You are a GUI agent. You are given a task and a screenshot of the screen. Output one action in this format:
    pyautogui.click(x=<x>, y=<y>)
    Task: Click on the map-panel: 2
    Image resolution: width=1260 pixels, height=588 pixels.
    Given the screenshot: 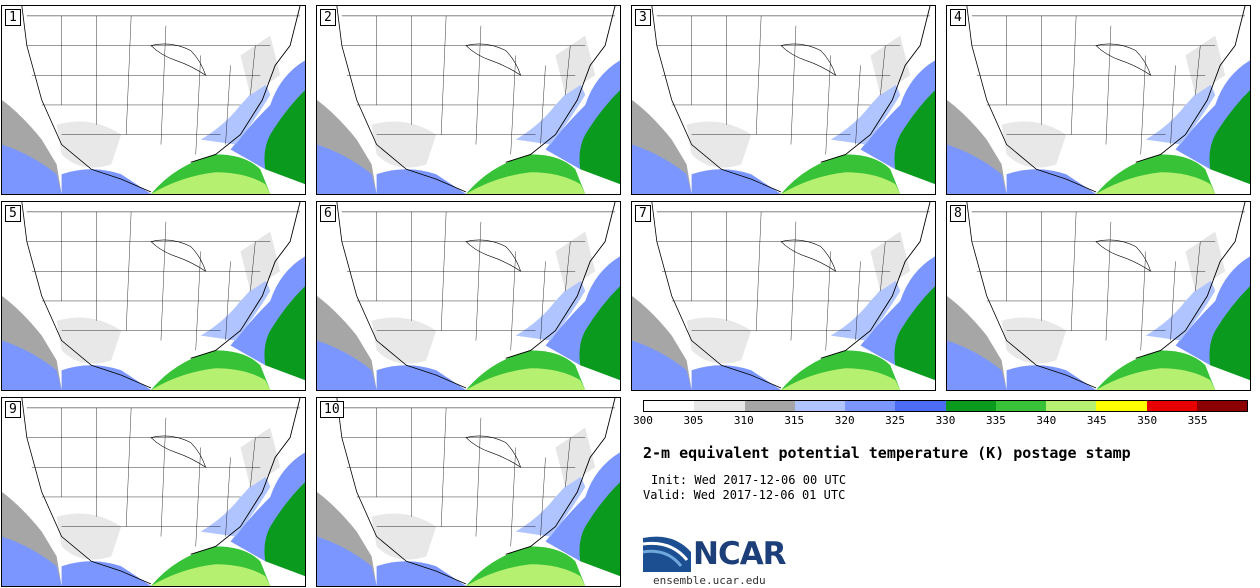 What is the action you would take?
    pyautogui.click(x=468, y=100)
    